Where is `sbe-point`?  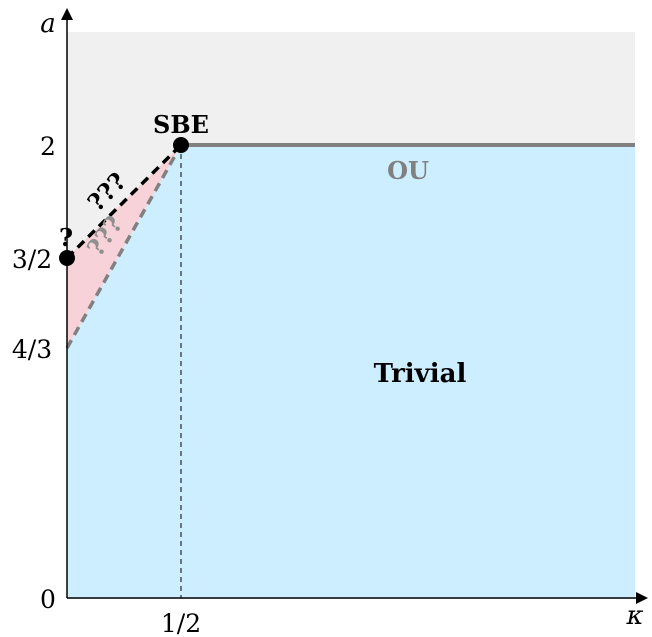 sbe-point is located at coordinates (181, 145).